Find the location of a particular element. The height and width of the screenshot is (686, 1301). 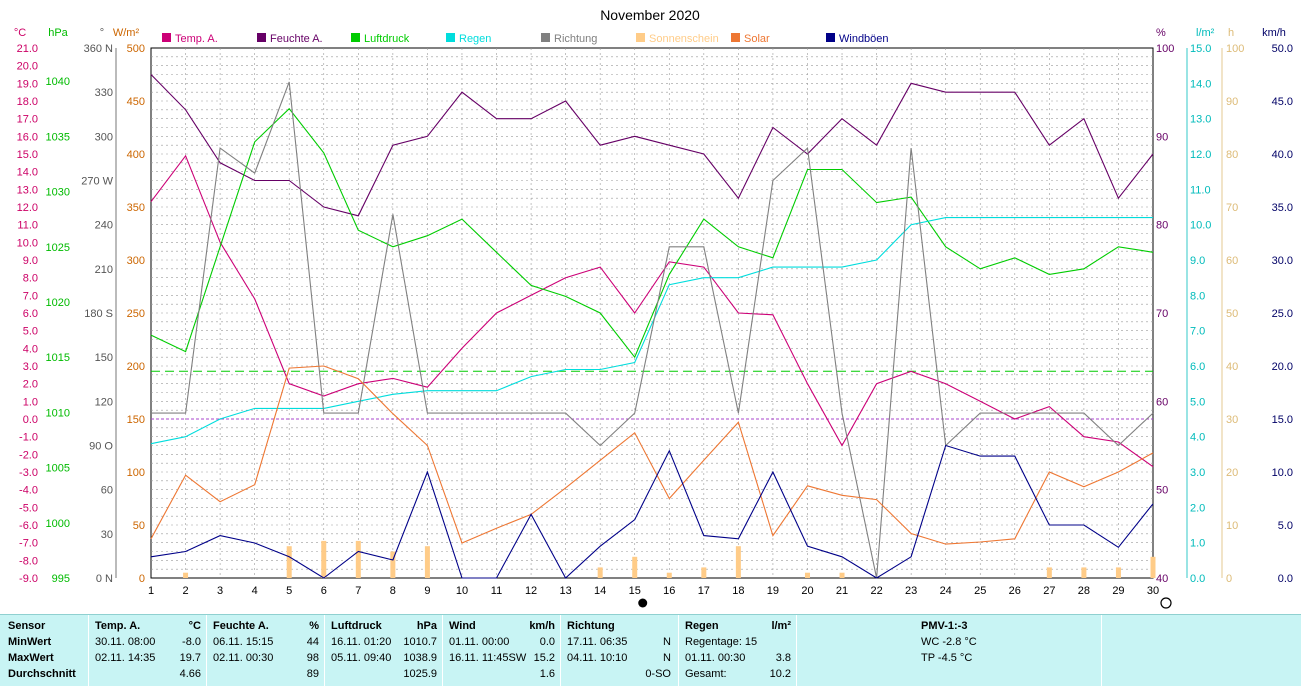

rain-tick-label: 14.0 is located at coordinates (1200, 84).